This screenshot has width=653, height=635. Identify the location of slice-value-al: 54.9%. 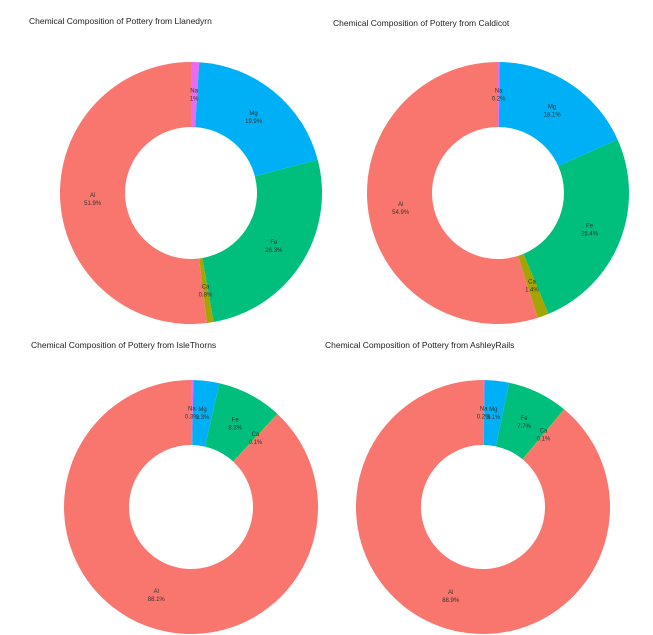
(401, 213).